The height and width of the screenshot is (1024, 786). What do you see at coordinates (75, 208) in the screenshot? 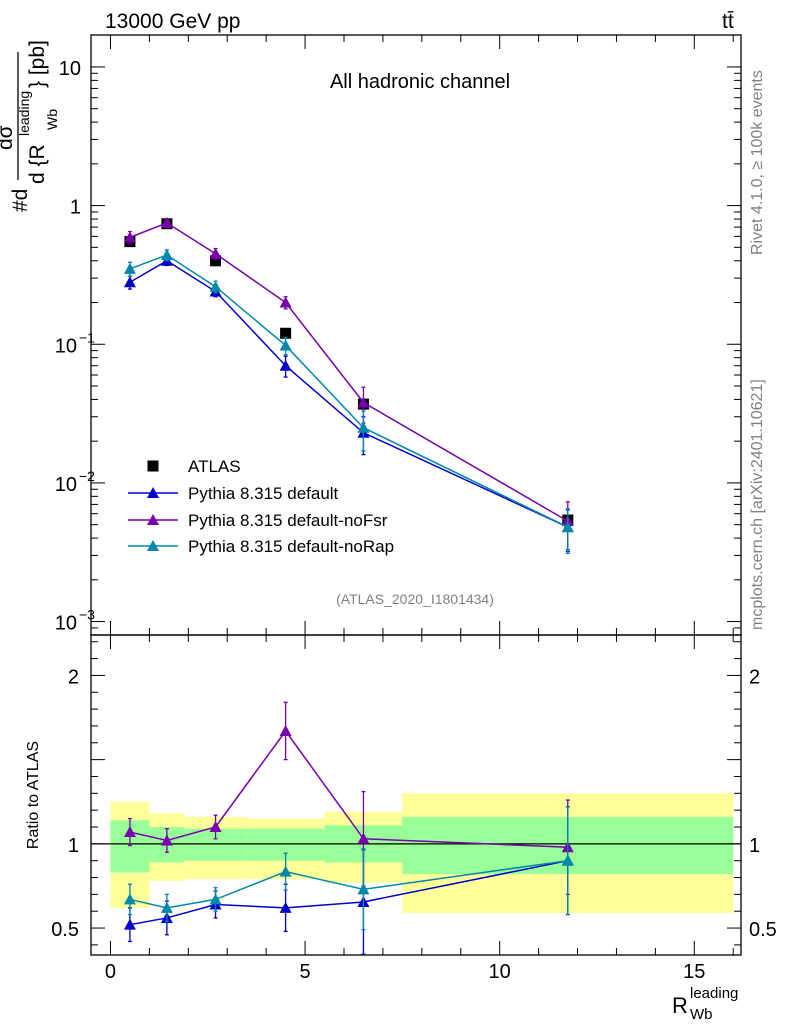
I see `y-tick-label: 1` at bounding box center [75, 208].